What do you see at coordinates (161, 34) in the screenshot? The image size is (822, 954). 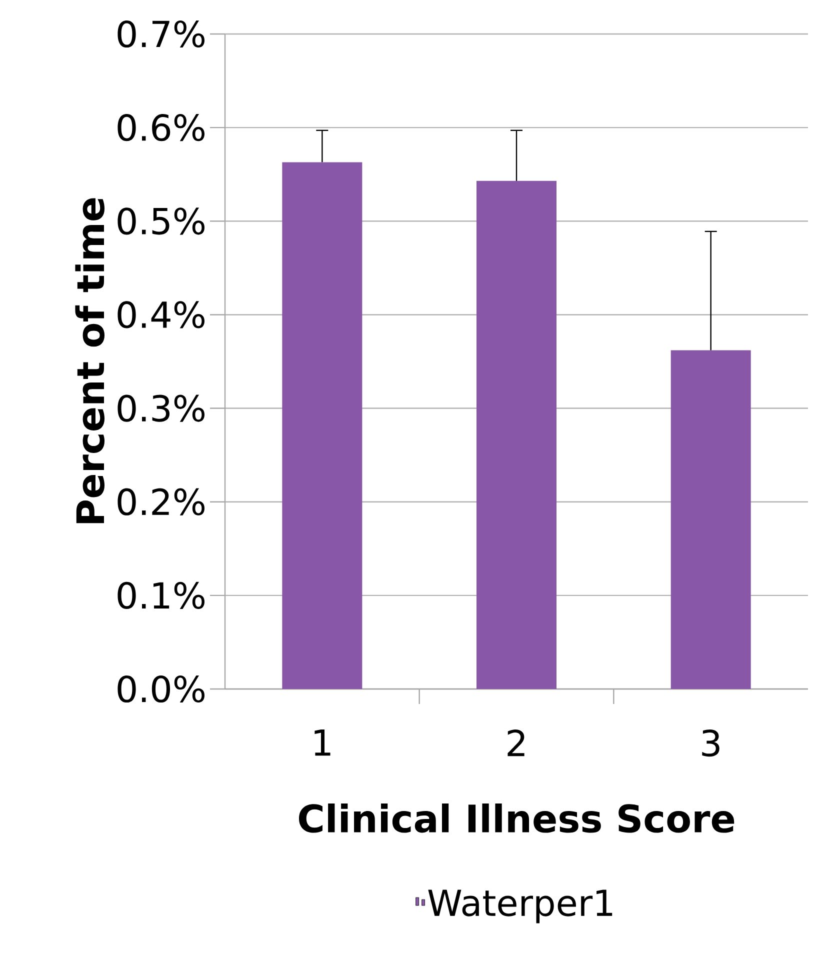 I see `y-tick-label: 0.7%` at bounding box center [161, 34].